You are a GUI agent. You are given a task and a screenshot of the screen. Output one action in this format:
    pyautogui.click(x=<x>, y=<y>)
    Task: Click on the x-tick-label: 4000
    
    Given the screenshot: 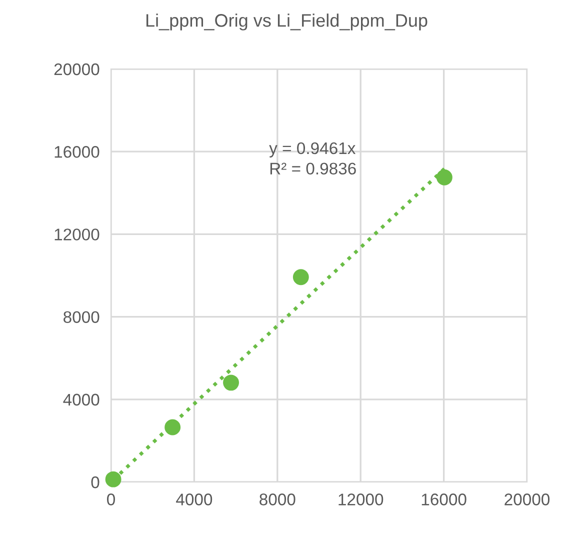 What is the action you would take?
    pyautogui.click(x=194, y=500)
    